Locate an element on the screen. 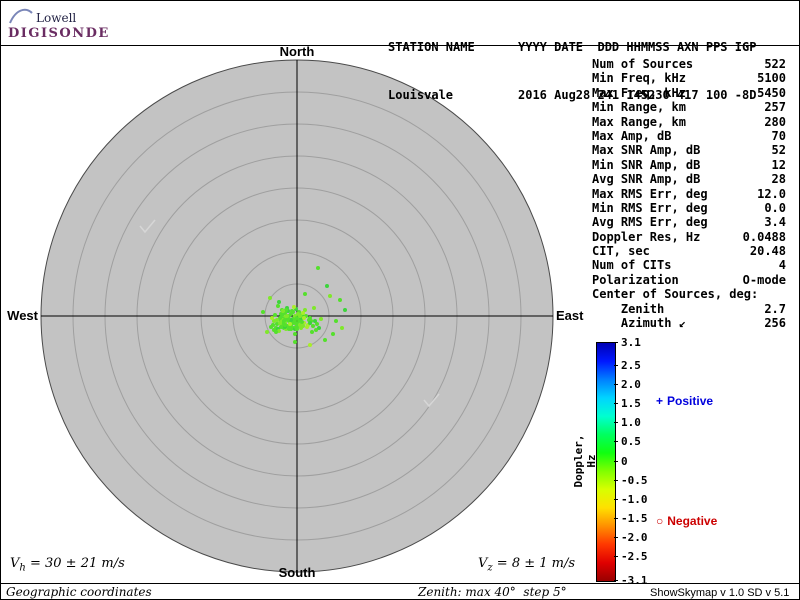 The width and height of the screenshot is (800, 600). logo-lowell: Lowell is located at coordinates (56, 18).